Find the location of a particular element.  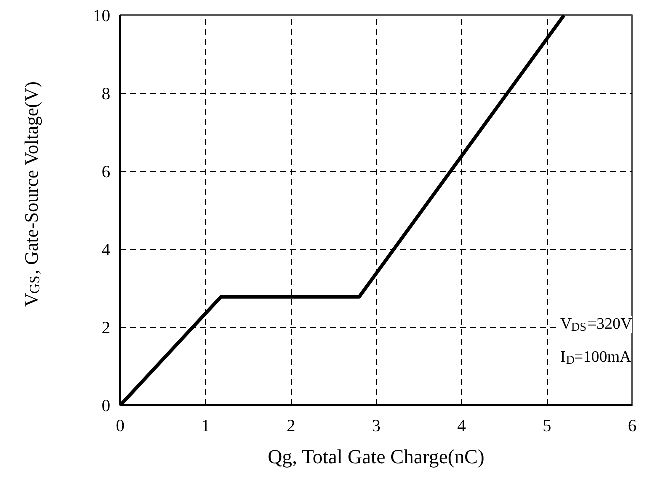

y-tick-label: 4 is located at coordinates (106, 250).